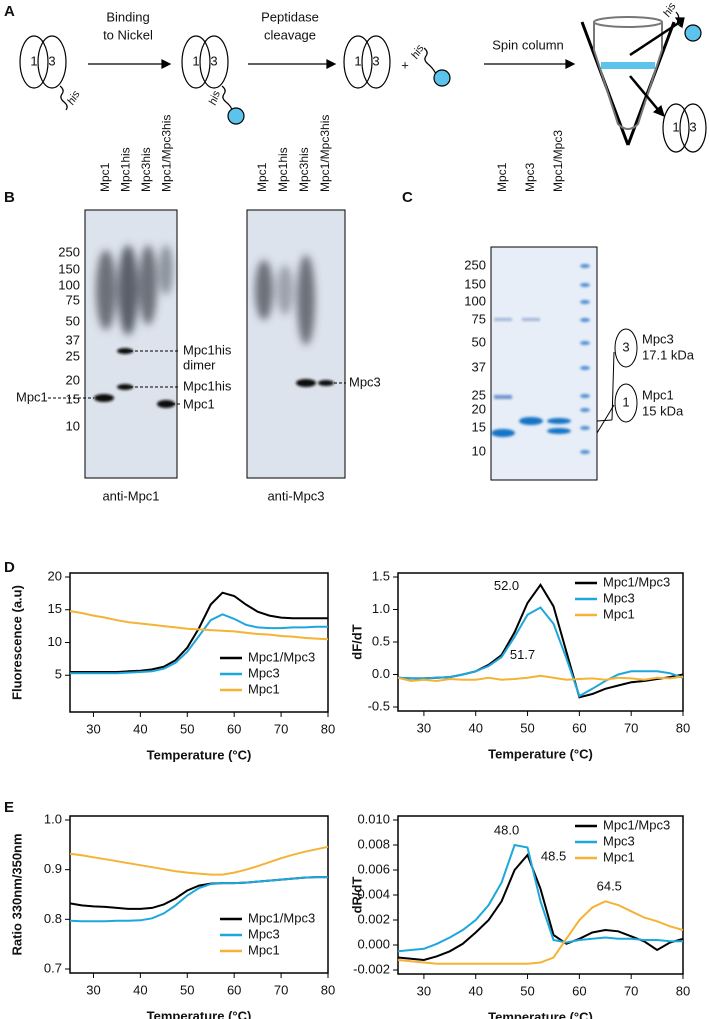  What do you see at coordinates (73, 339) in the screenshot?
I see `marker-label: 37` at bounding box center [73, 339].